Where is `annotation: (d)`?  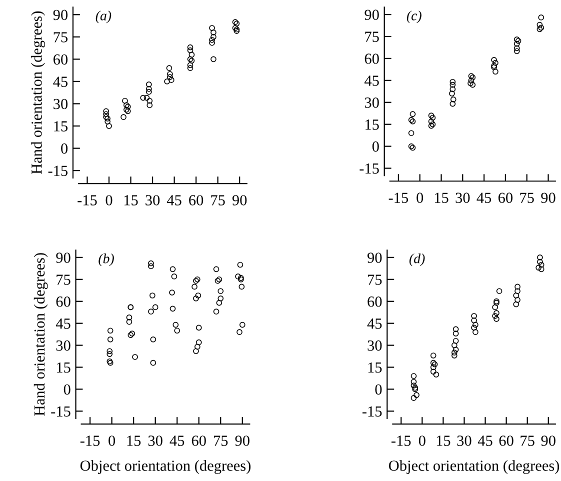 annotation: (d) is located at coordinates (417, 259).